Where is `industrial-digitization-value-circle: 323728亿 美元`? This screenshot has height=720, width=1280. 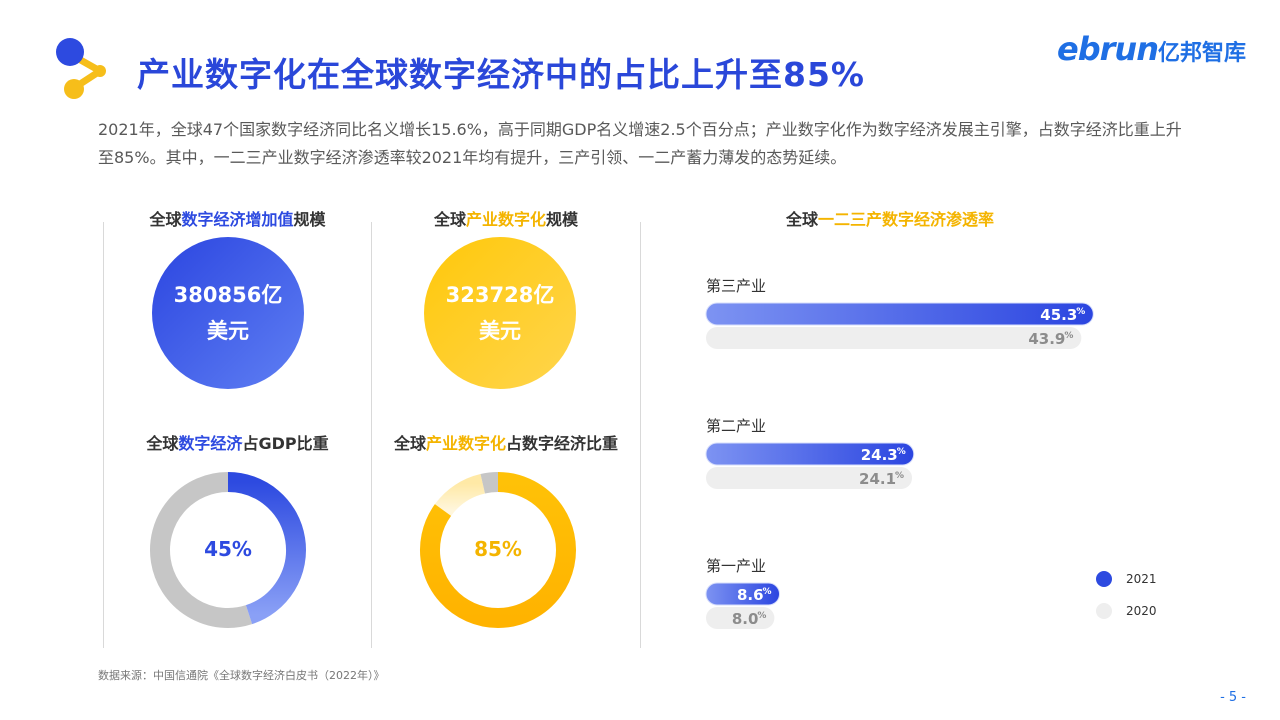 industrial-digitization-value-circle: 323728亿 美元 is located at coordinates (500, 313).